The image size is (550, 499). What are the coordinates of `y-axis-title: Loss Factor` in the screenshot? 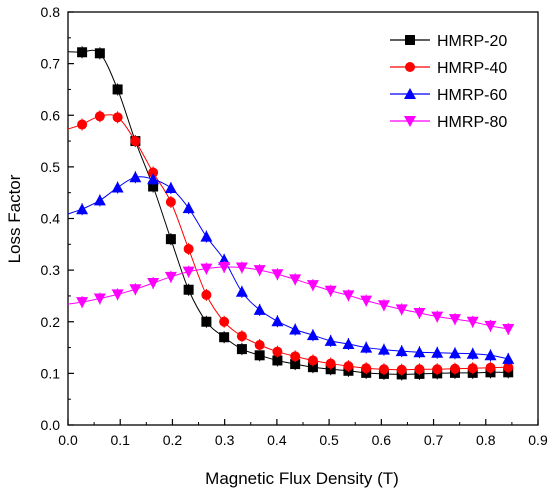 It's located at (14, 218).